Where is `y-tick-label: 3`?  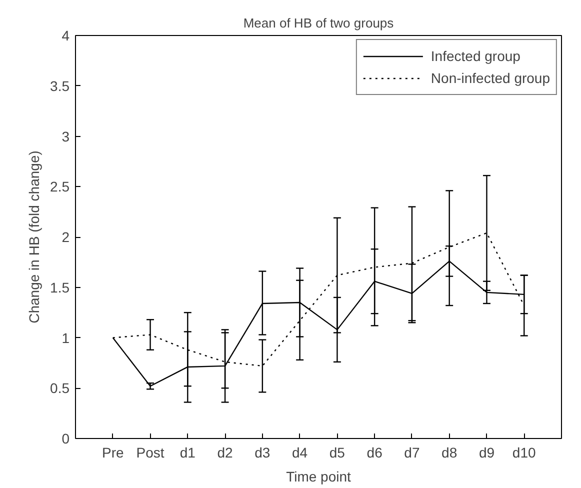 y-tick-label: 3 is located at coordinates (66, 136).